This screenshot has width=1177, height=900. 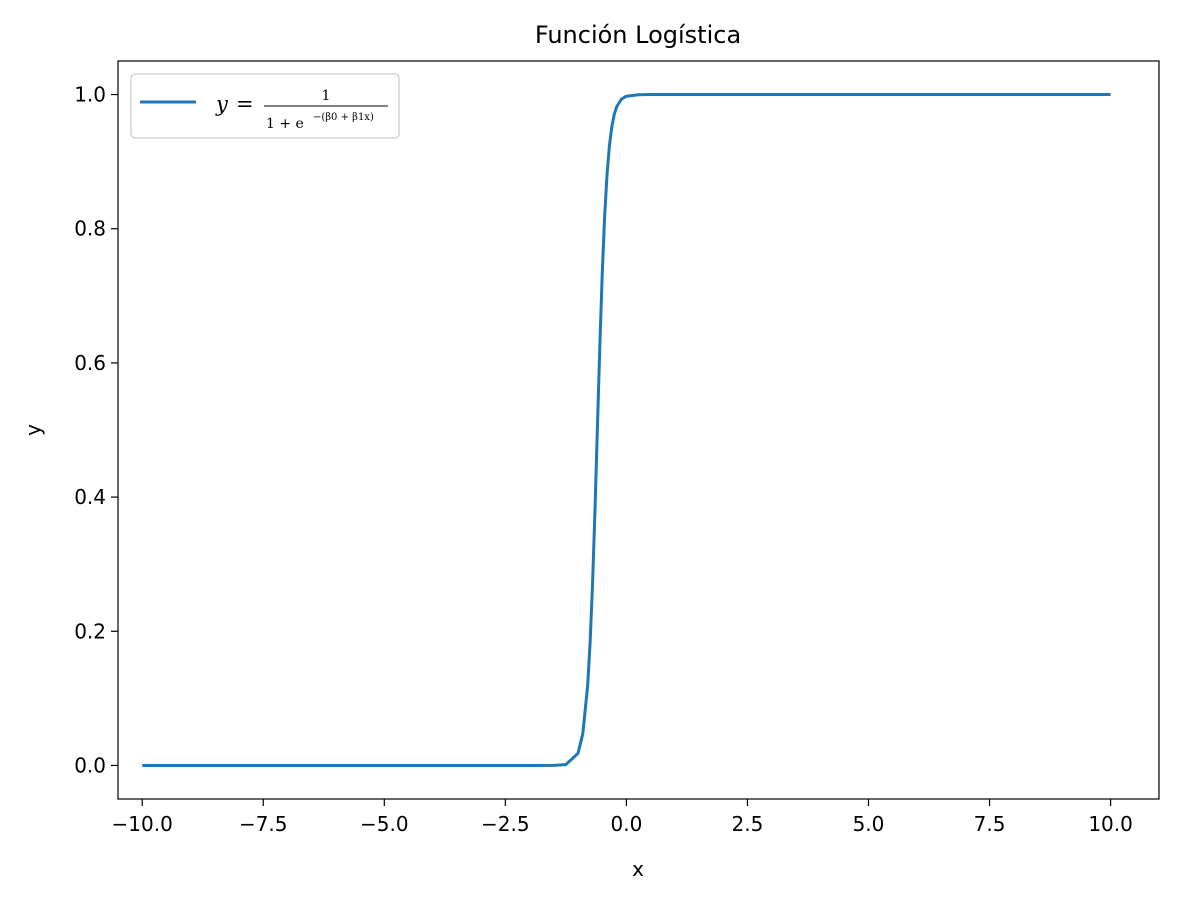 What do you see at coordinates (626, 824) in the screenshot?
I see `x-tick-label: 0.0` at bounding box center [626, 824].